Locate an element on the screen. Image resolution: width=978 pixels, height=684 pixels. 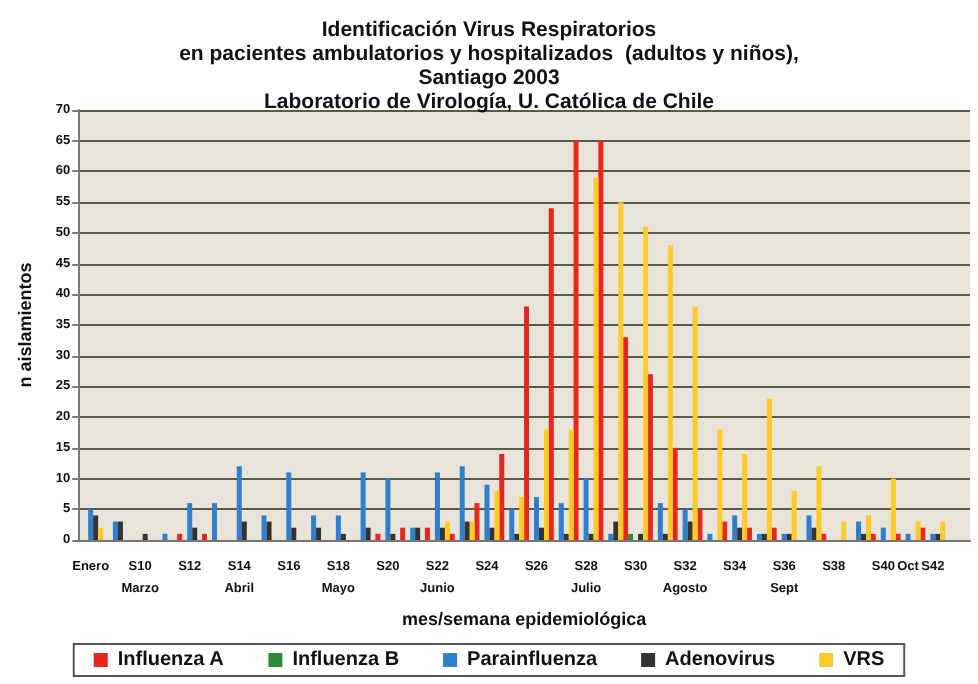
legend-label: Influenza B is located at coordinates (346, 660).